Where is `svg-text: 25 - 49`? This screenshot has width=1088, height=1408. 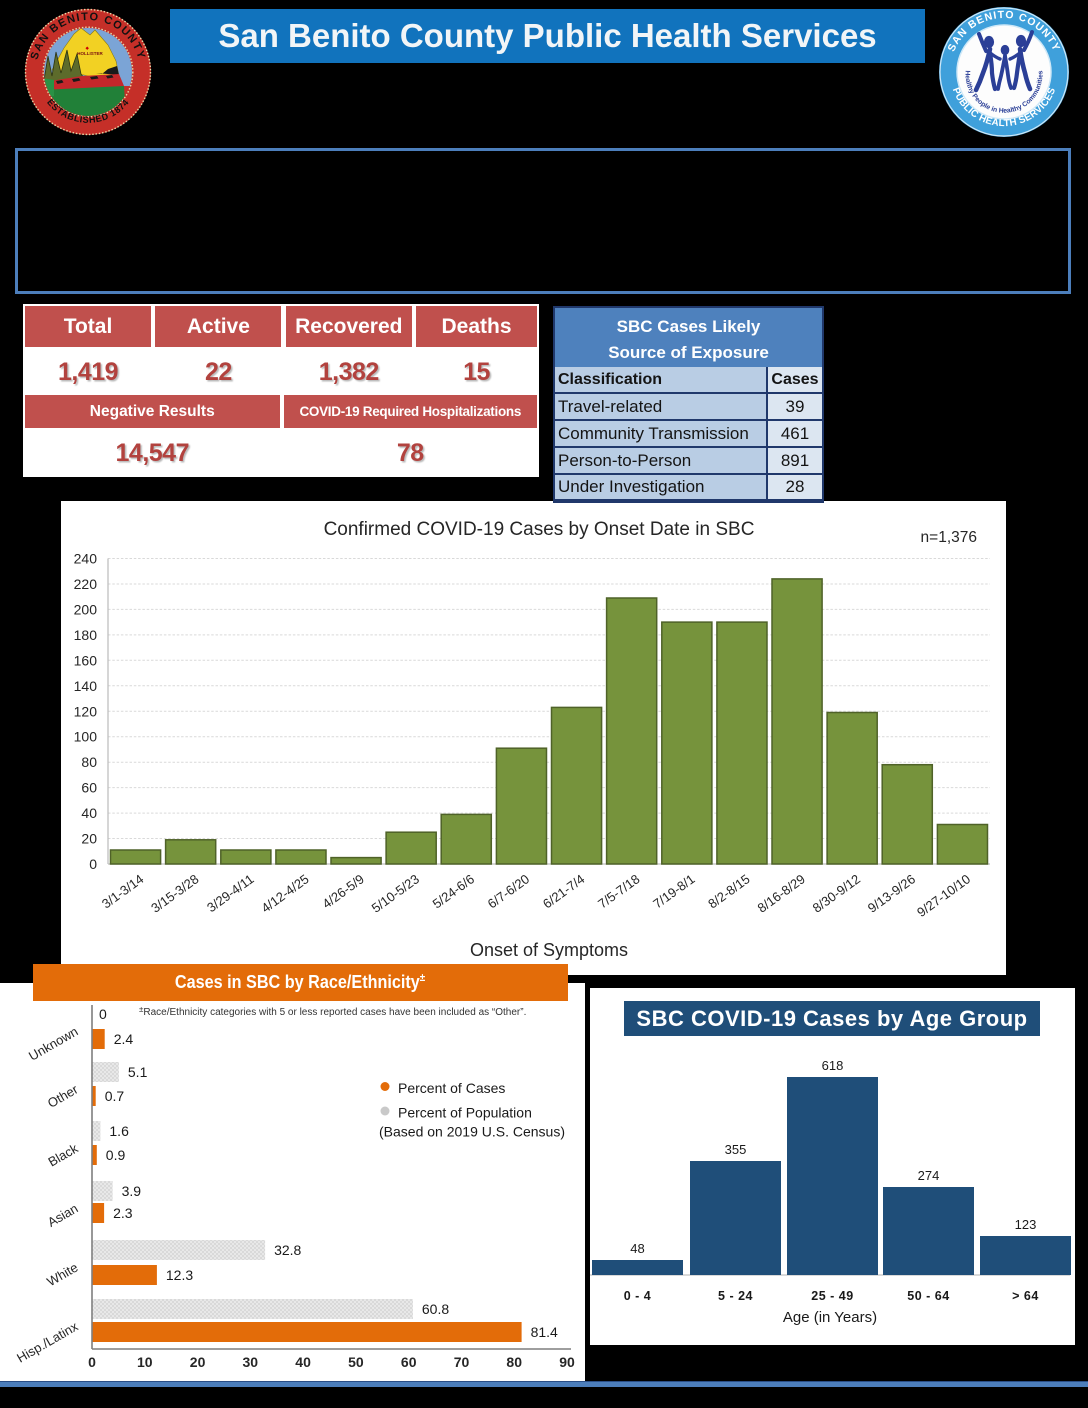 svg-text: 25 - 49 is located at coordinates (832, 1296).